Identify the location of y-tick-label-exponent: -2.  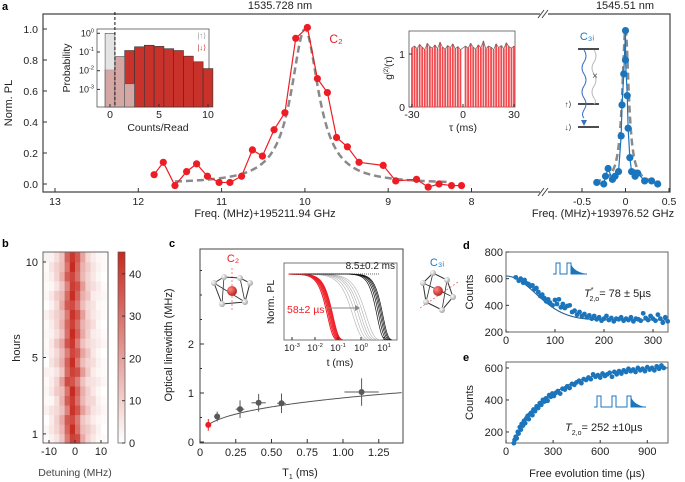
(91, 69).